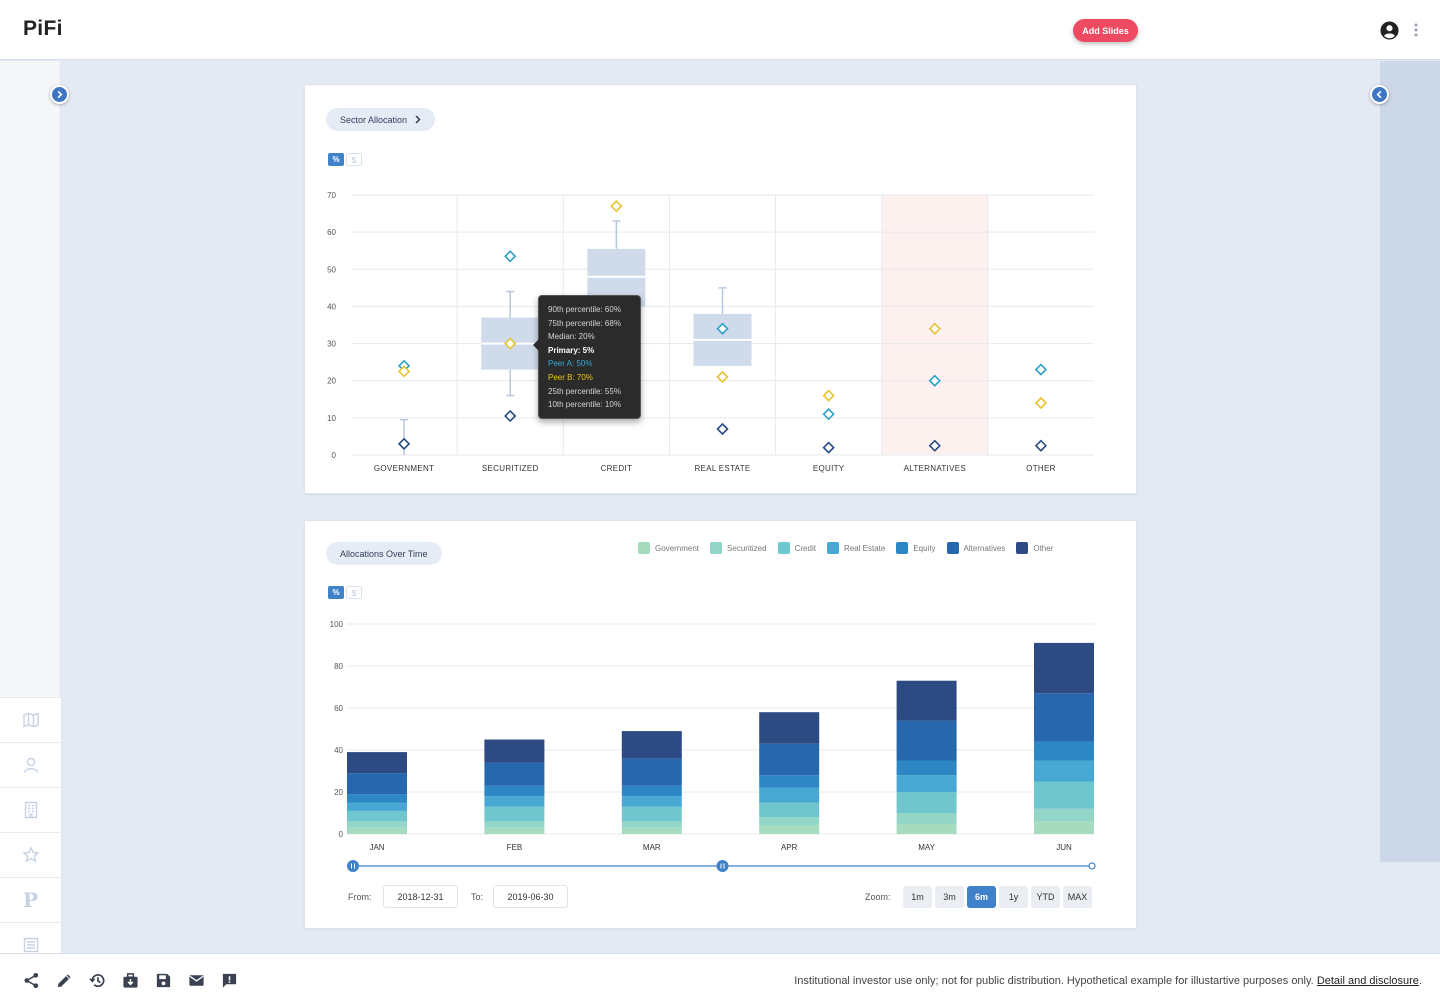 The height and width of the screenshot is (1005, 1440). Describe the element at coordinates (997, 897) in the screenshot. I see `zoom-button-group: 1m 3m 6m 1y YTD MAX` at that location.